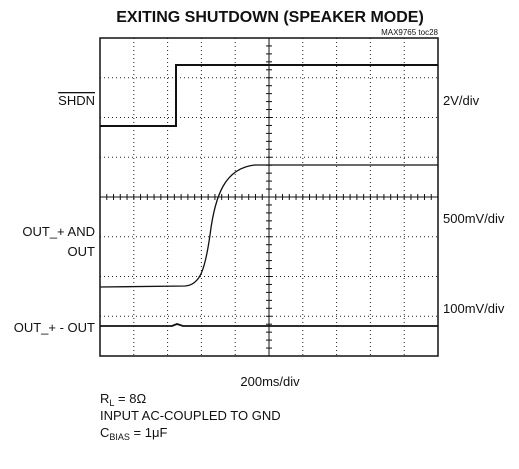 This screenshot has width=519, height=469. What do you see at coordinates (270, 381) in the screenshot?
I see `time-scale: 200ms/div` at bounding box center [270, 381].